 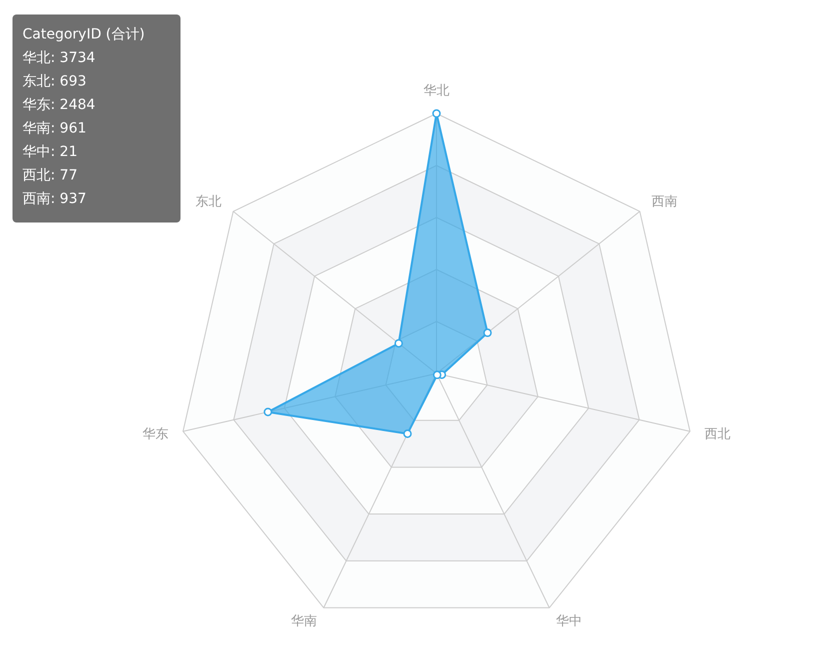 What do you see at coordinates (155, 434) in the screenshot?
I see `spoke-label: 华东` at bounding box center [155, 434].